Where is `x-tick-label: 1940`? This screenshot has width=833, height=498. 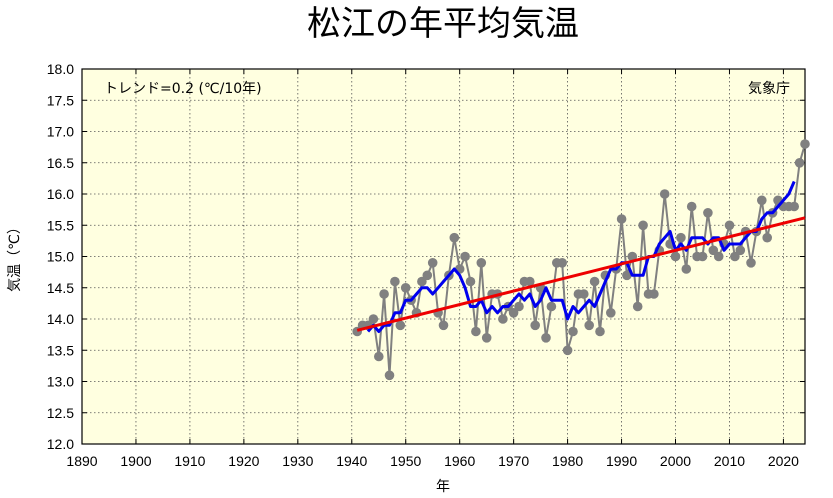 x-tick-label: 1940 is located at coordinates (351, 461).